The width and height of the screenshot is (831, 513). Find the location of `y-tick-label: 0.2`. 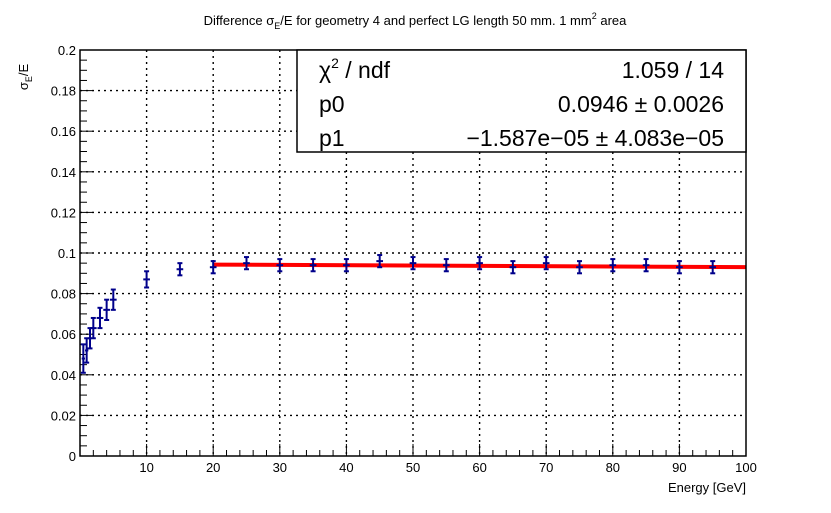

y-tick-label: 0.2 is located at coordinates (67, 50).